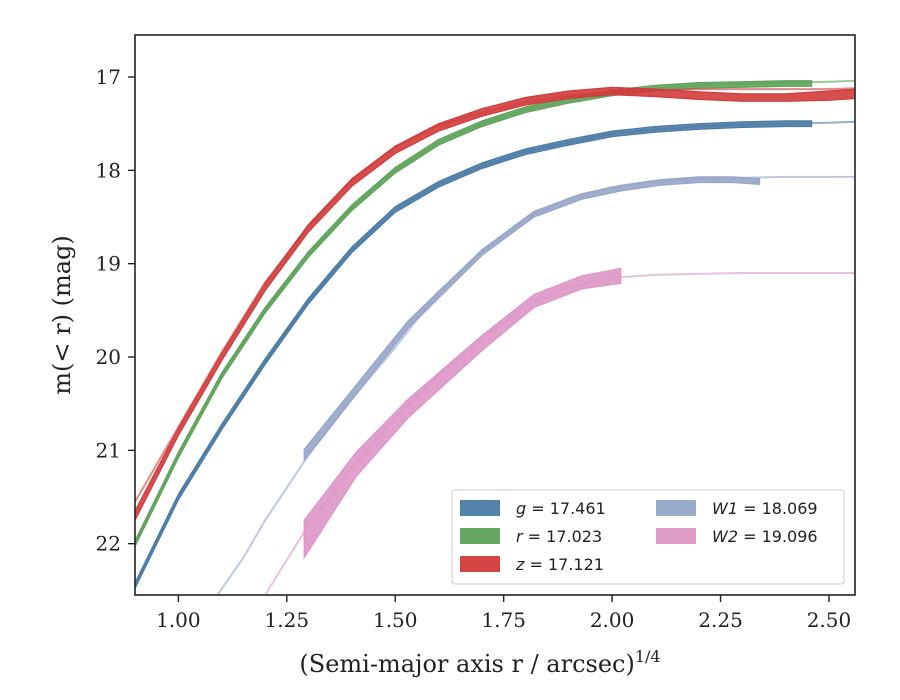  I want to click on legend-label: r = 17.023, so click(559, 536).